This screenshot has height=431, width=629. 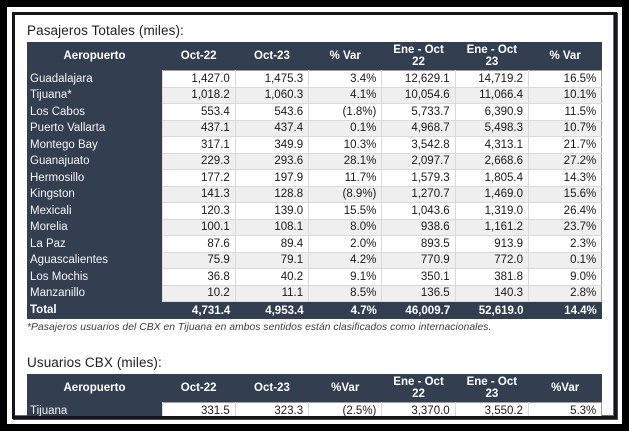 I want to click on total-label-cell: Total, so click(x=94, y=310).